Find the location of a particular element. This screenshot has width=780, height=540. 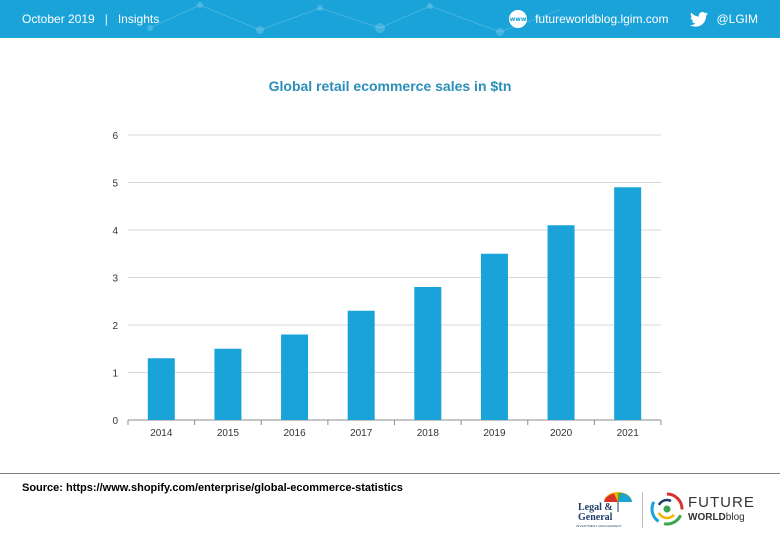

lg-subtitle: INVESTMENT MANAGEMENT is located at coordinates (599, 526).